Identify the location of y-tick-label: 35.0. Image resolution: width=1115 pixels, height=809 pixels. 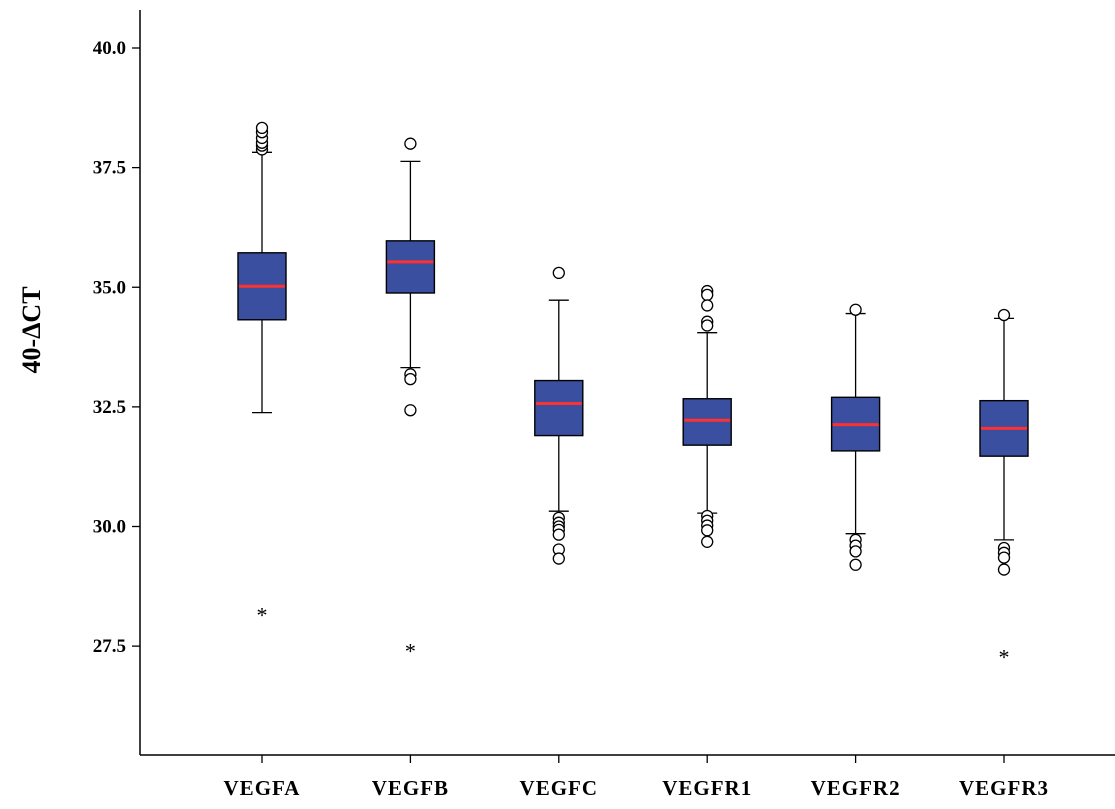
(109, 287).